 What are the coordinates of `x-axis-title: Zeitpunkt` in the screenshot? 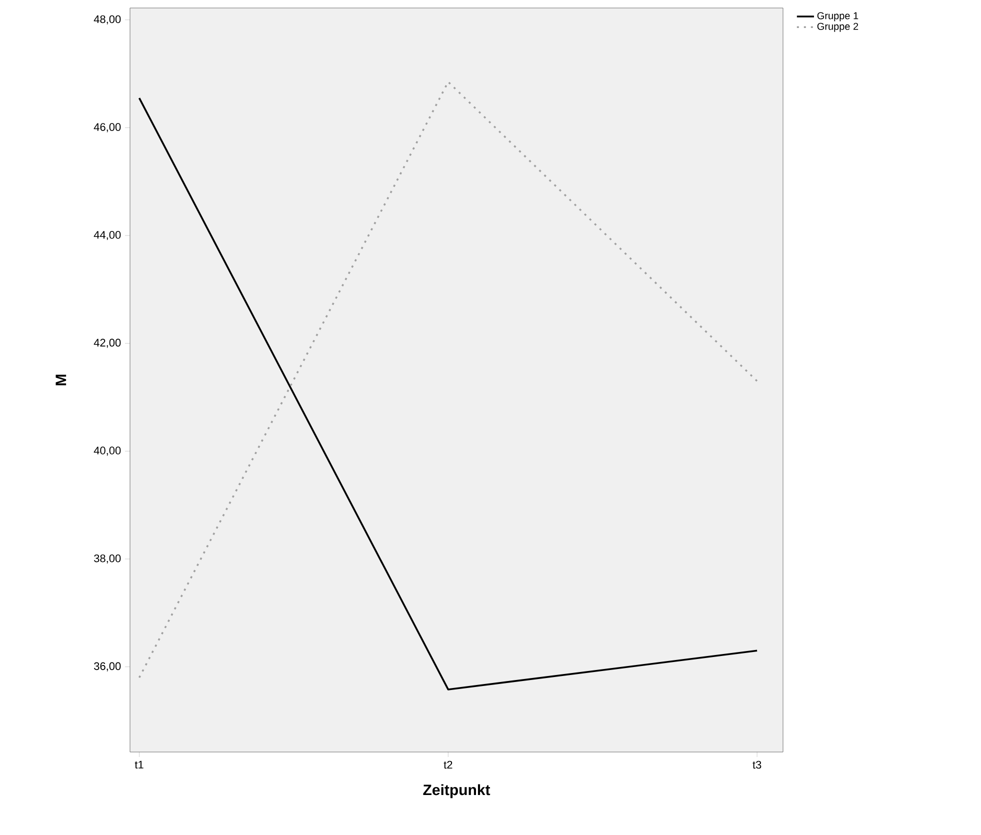 It's located at (456, 791).